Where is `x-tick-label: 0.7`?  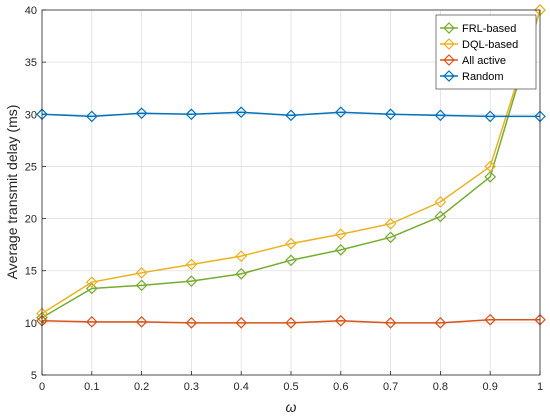 x-tick-label: 0.7 is located at coordinates (390, 387).